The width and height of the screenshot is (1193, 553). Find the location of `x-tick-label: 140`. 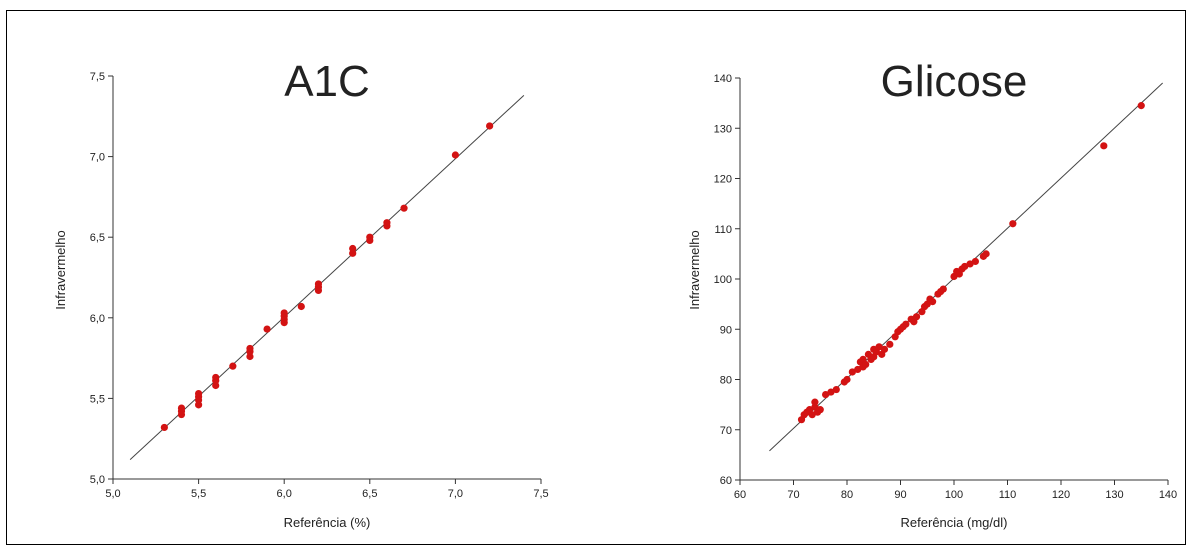

x-tick-label: 140 is located at coordinates (1168, 495).